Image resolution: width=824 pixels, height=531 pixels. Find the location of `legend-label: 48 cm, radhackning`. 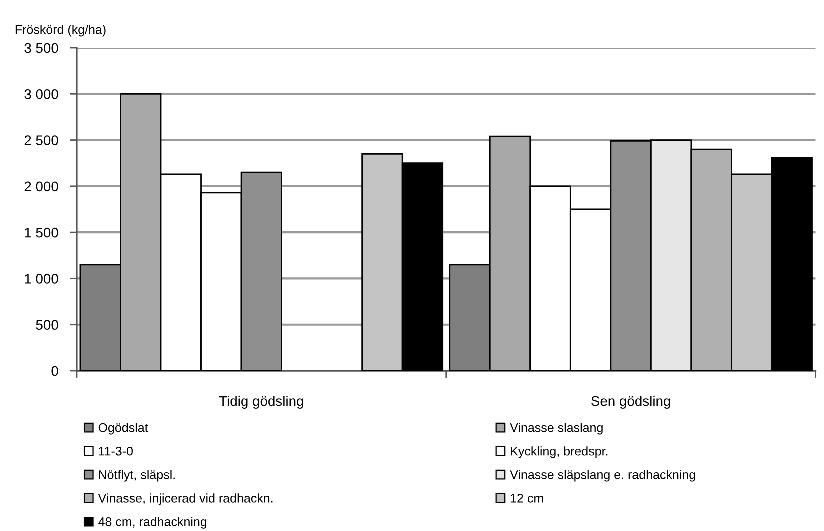

legend-label: 48 cm, radhackning is located at coordinates (152, 523).